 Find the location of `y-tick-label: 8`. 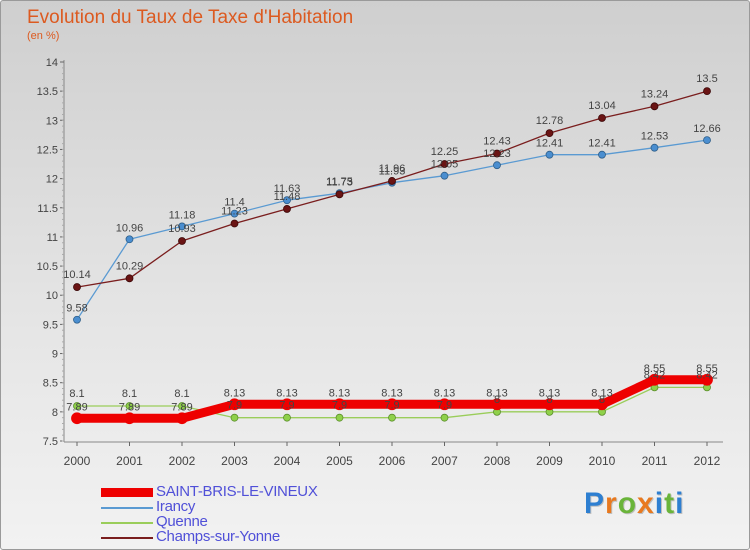

y-tick-label: 8 is located at coordinates (55, 413).